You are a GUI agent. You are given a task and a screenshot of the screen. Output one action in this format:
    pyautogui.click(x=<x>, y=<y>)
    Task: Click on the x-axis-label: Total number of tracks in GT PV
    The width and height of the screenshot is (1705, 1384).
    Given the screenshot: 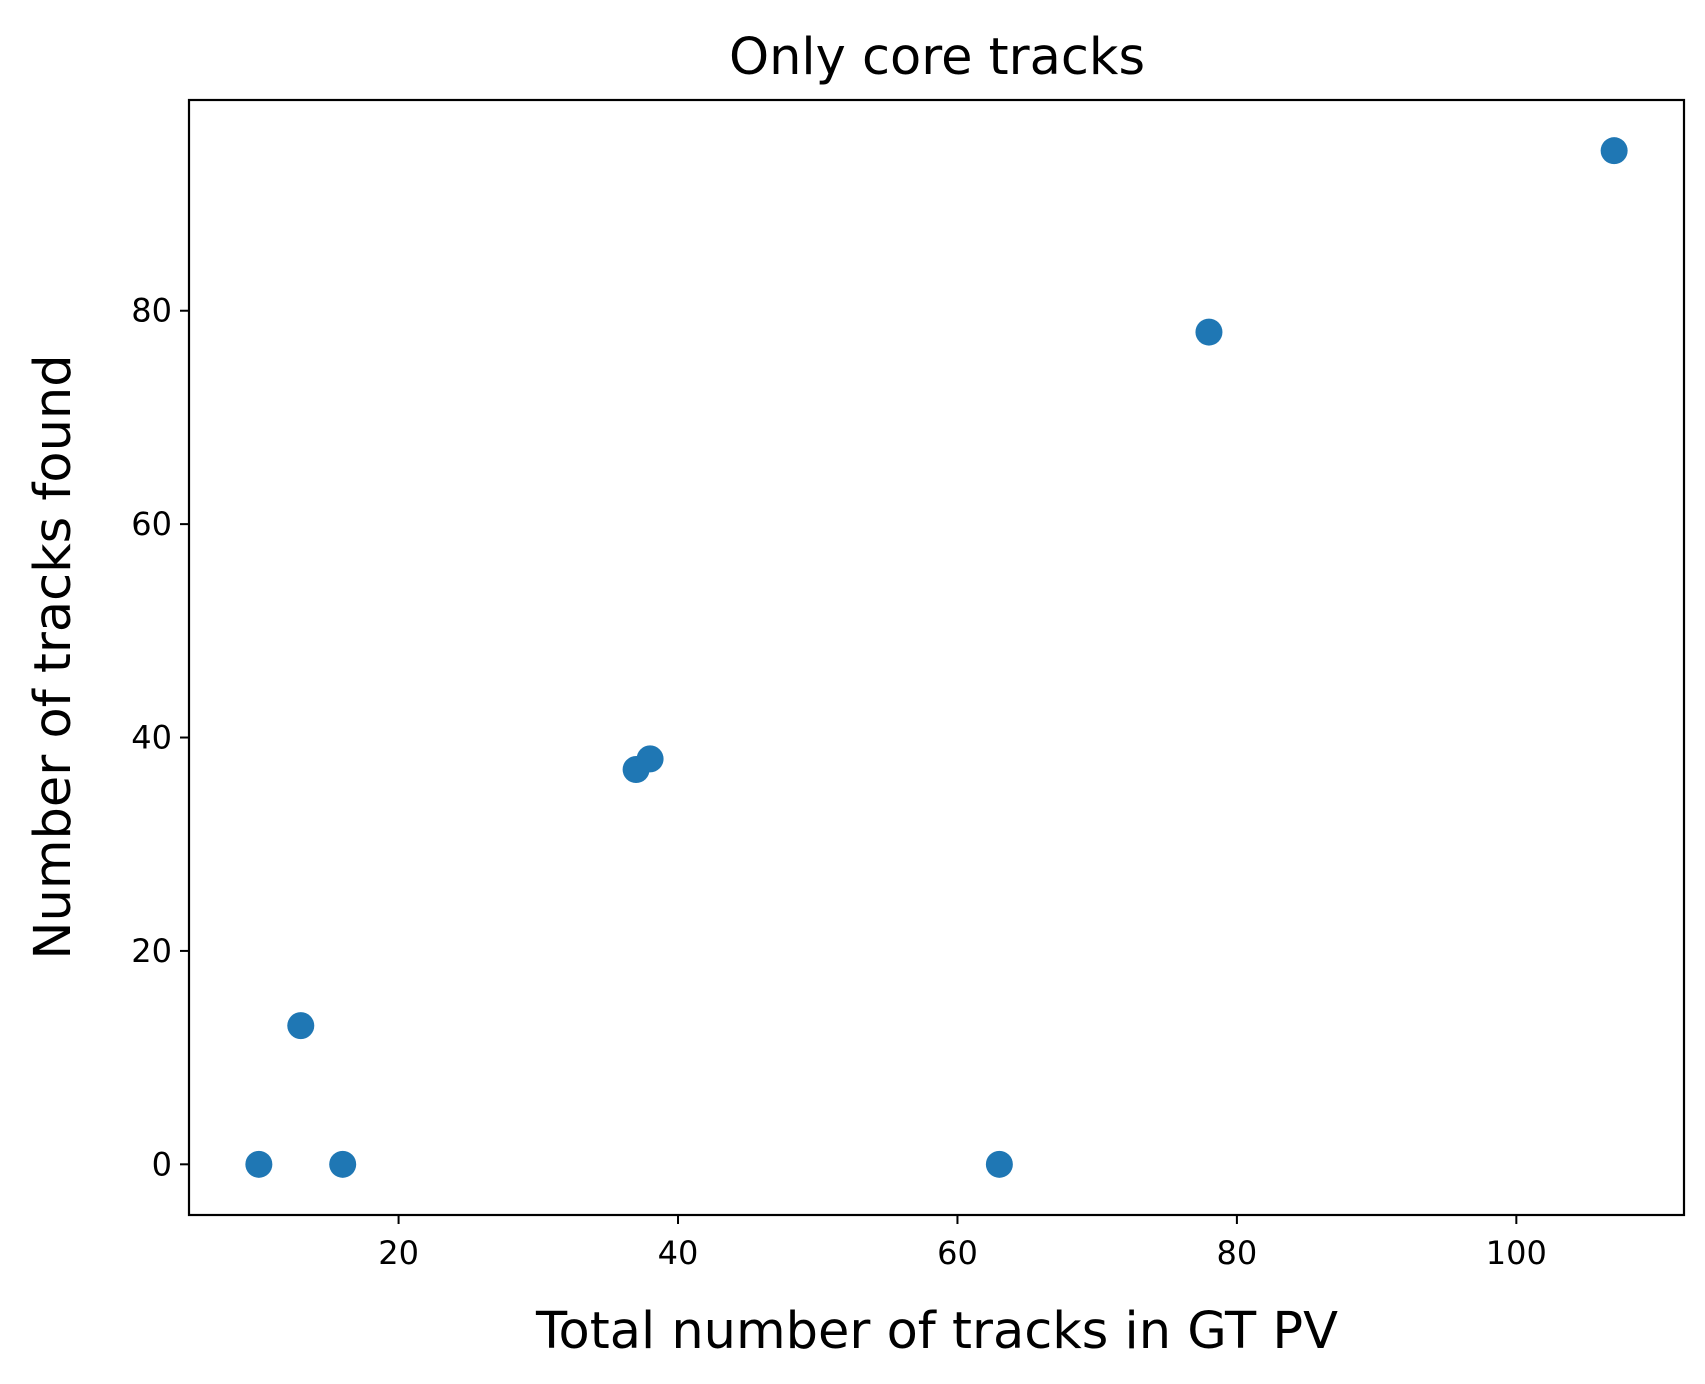 What is the action you would take?
    pyautogui.click(x=936, y=1331)
    